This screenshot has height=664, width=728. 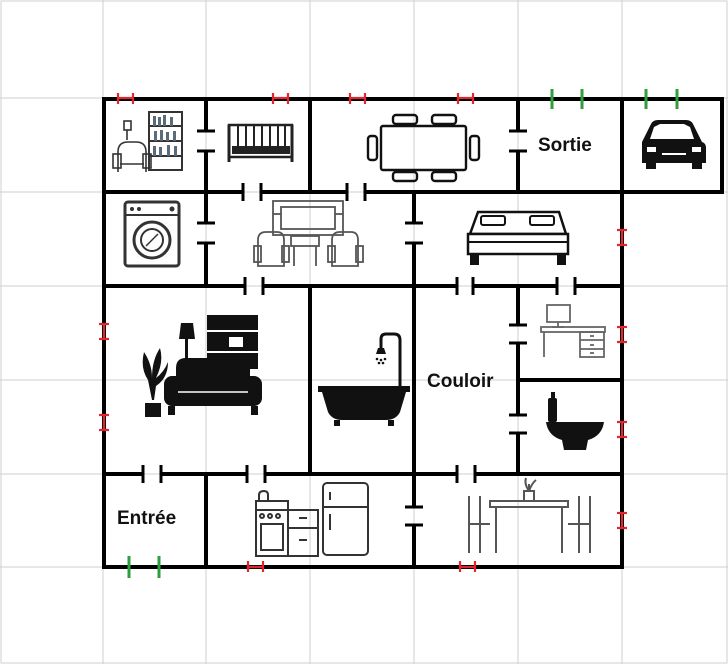 What do you see at coordinates (144, 567) in the screenshot?
I see `exit-door-entree` at bounding box center [144, 567].